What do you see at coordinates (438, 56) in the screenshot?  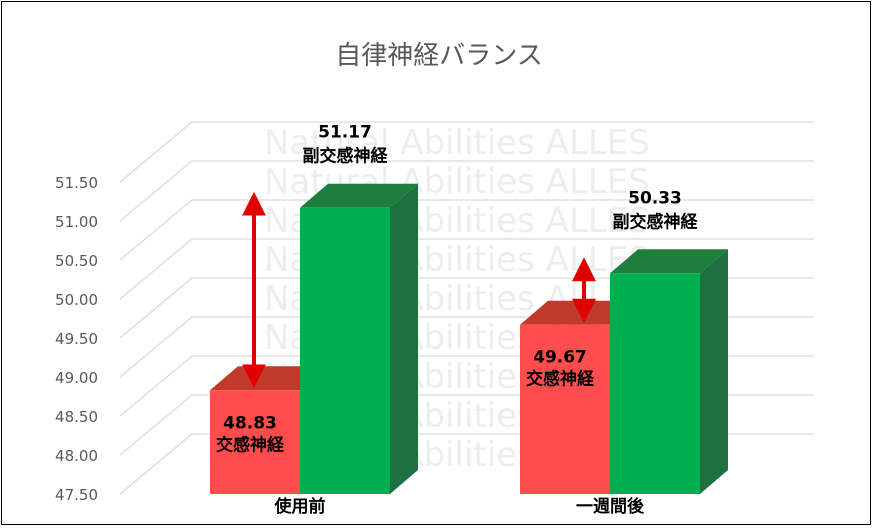 I see `chart-title: 自律神経バランス` at bounding box center [438, 56].